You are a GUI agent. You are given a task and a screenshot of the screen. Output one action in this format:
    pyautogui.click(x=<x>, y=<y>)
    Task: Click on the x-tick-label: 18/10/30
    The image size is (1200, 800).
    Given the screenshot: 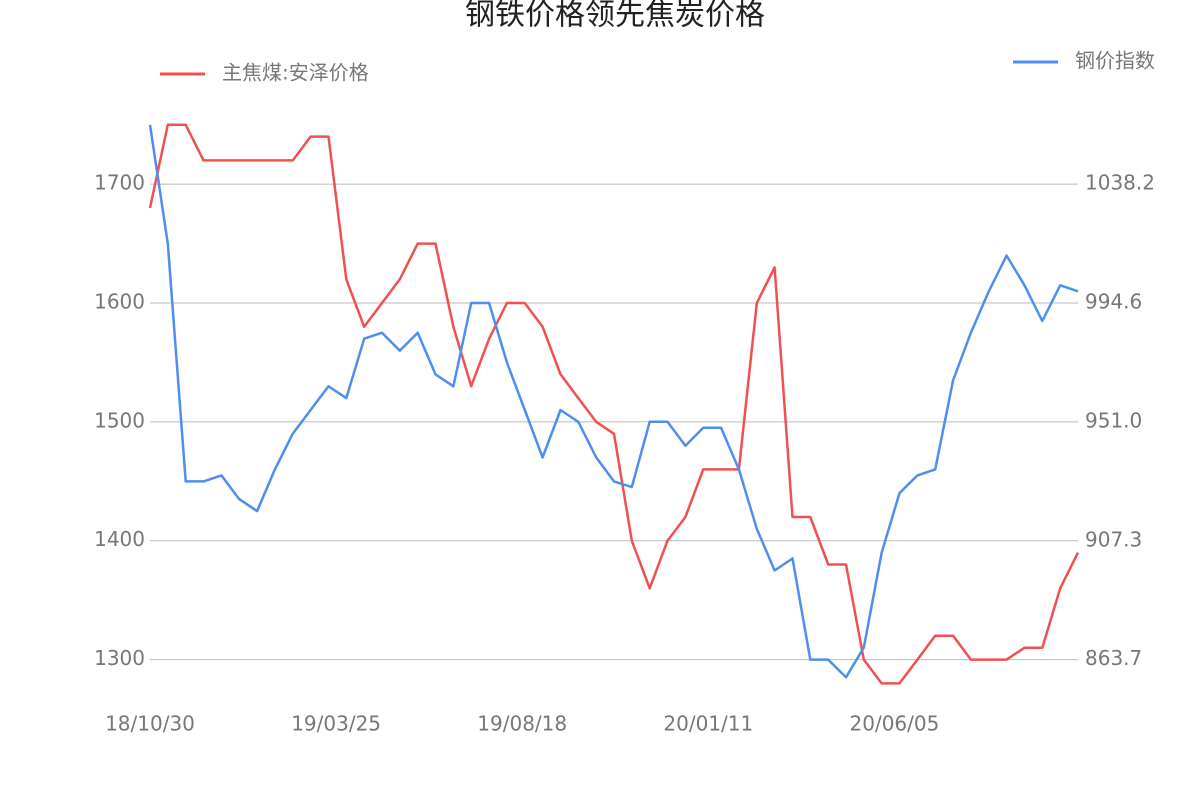 What is the action you would take?
    pyautogui.click(x=150, y=724)
    